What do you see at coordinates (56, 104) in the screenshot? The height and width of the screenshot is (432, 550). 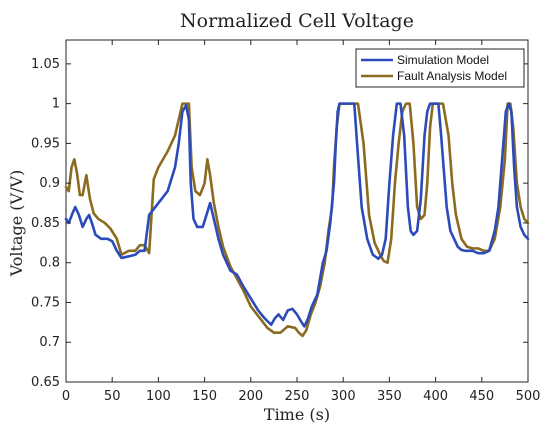 I see `y-tick-label: 1` at bounding box center [56, 104].